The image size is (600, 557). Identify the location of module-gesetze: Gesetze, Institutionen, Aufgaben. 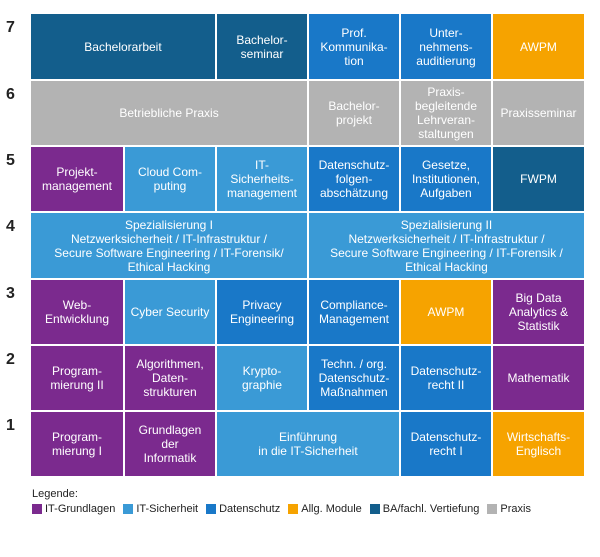
(446, 179).